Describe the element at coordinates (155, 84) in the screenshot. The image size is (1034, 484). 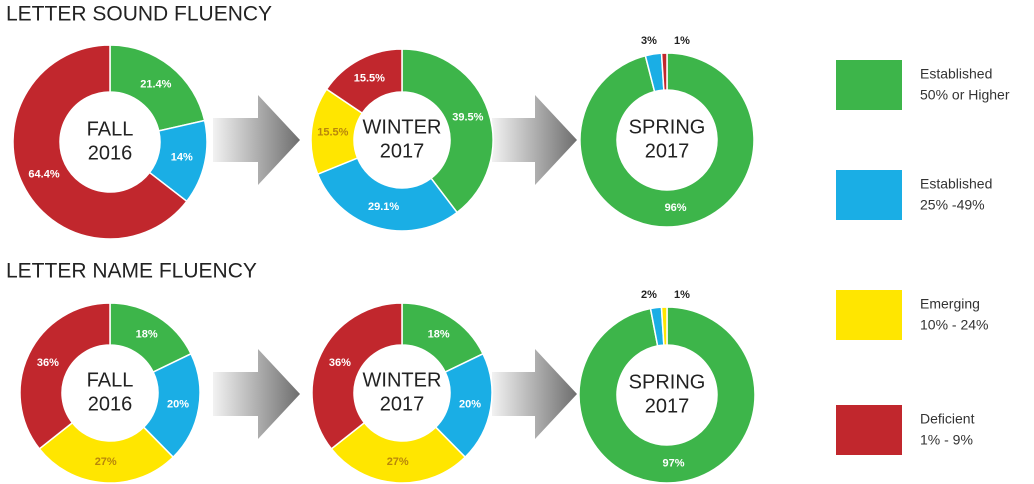
I see `value-label: 21.4%` at that location.